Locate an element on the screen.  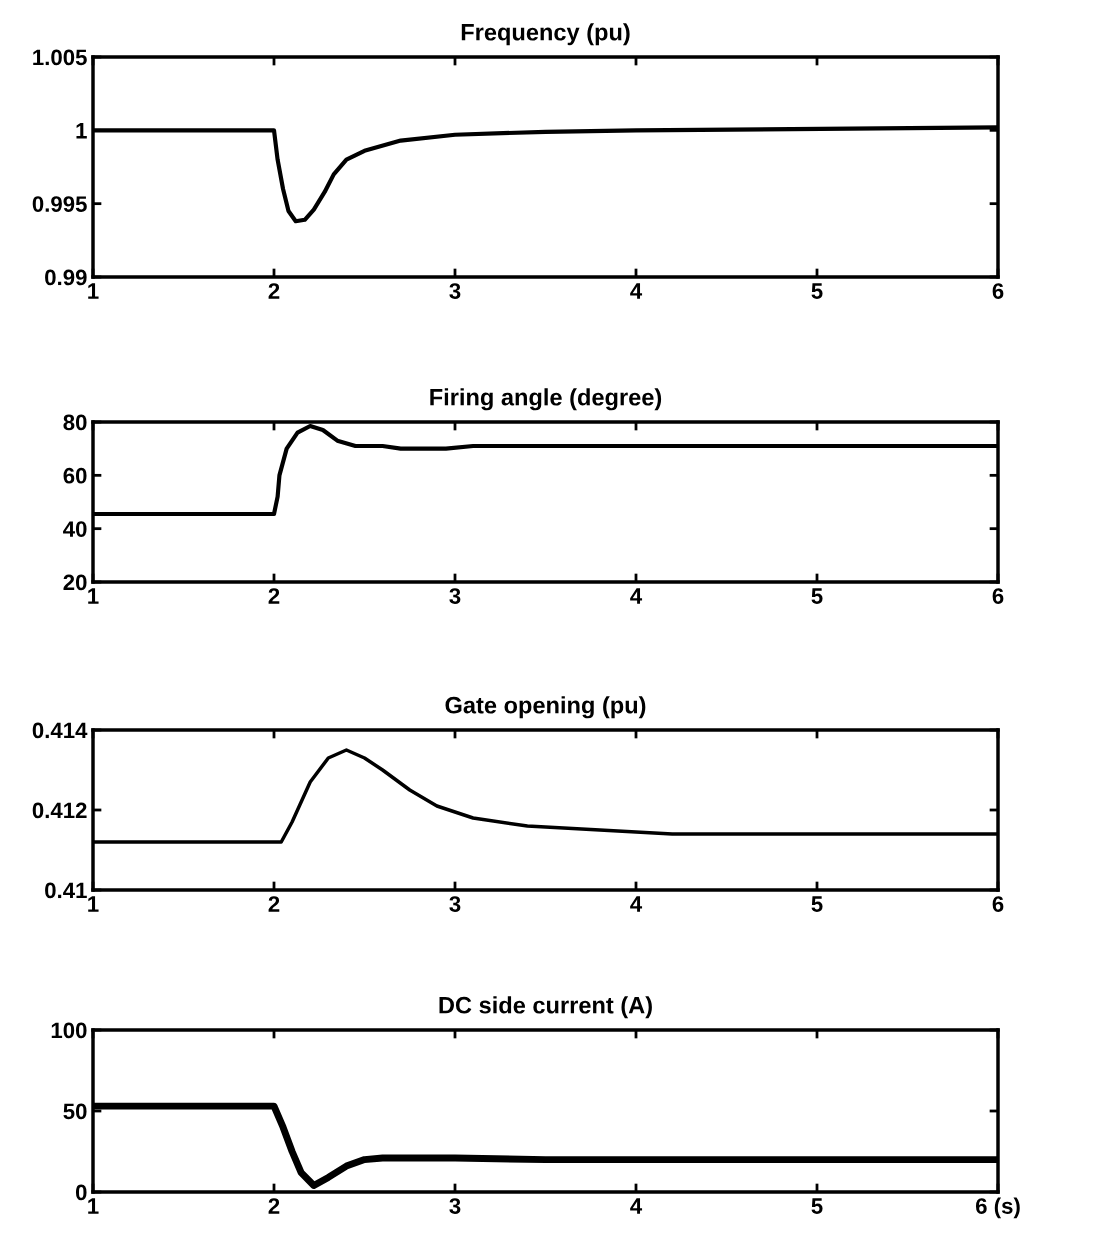
y-tick-label: 40 is located at coordinates (75, 529).